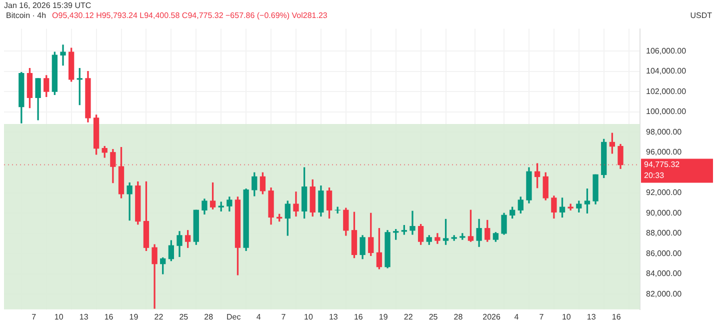  Describe the element at coordinates (48, 5) in the screenshot. I see `text: Jan 16, 2026 15:39 UTC` at that location.